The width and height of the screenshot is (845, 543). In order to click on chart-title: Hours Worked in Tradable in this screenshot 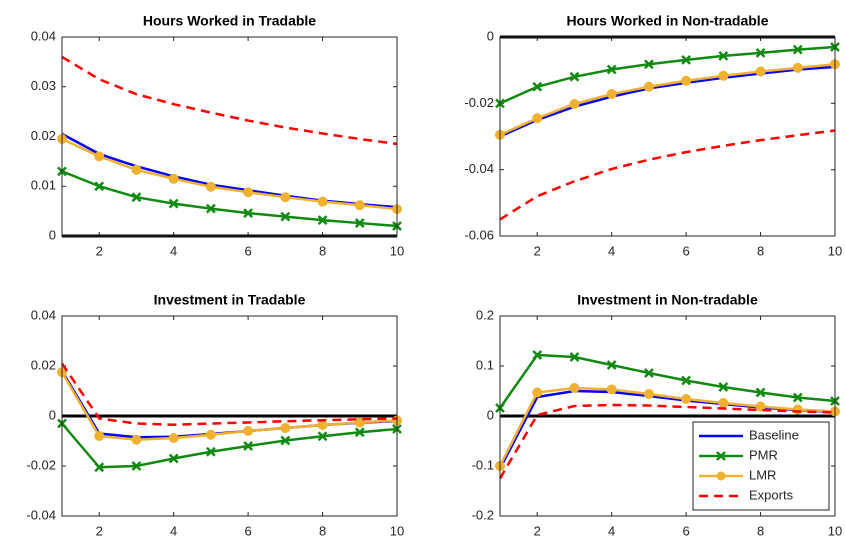, I will do `click(229, 21)`.